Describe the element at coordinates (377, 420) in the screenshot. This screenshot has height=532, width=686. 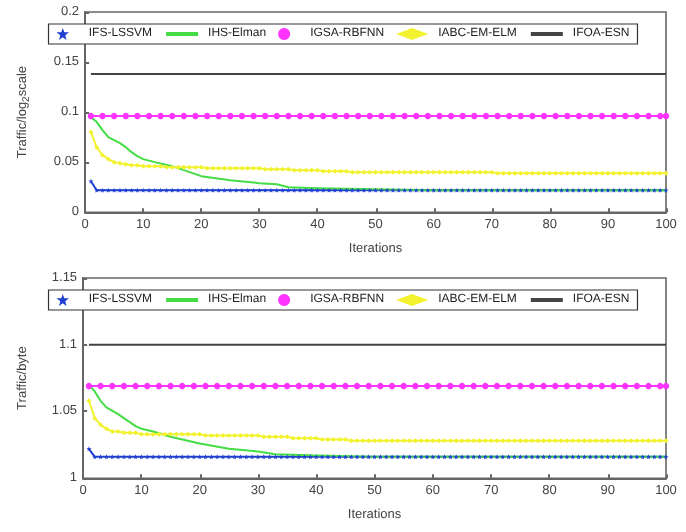
I see `line-series` at that location.